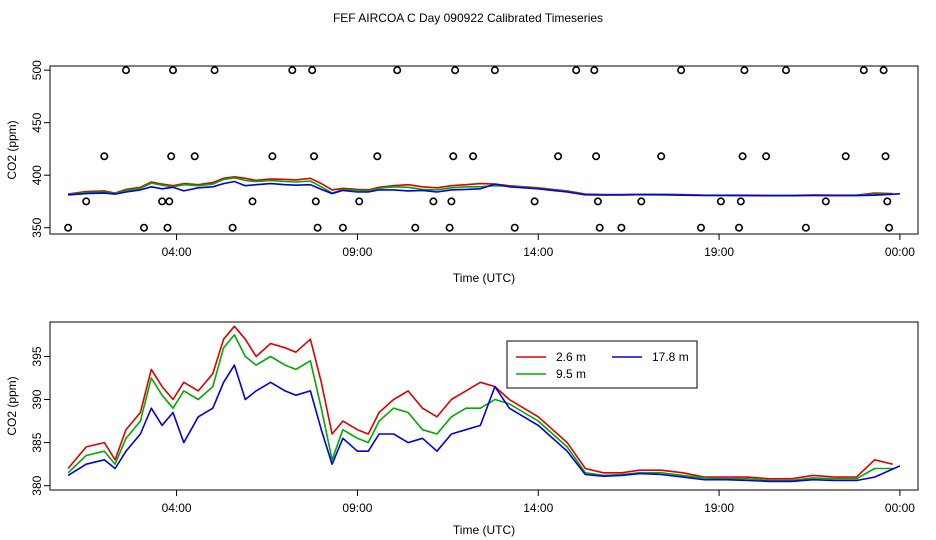 The height and width of the screenshot is (540, 936). I want to click on bottom-x-tick-label: 09:00, so click(357, 508).